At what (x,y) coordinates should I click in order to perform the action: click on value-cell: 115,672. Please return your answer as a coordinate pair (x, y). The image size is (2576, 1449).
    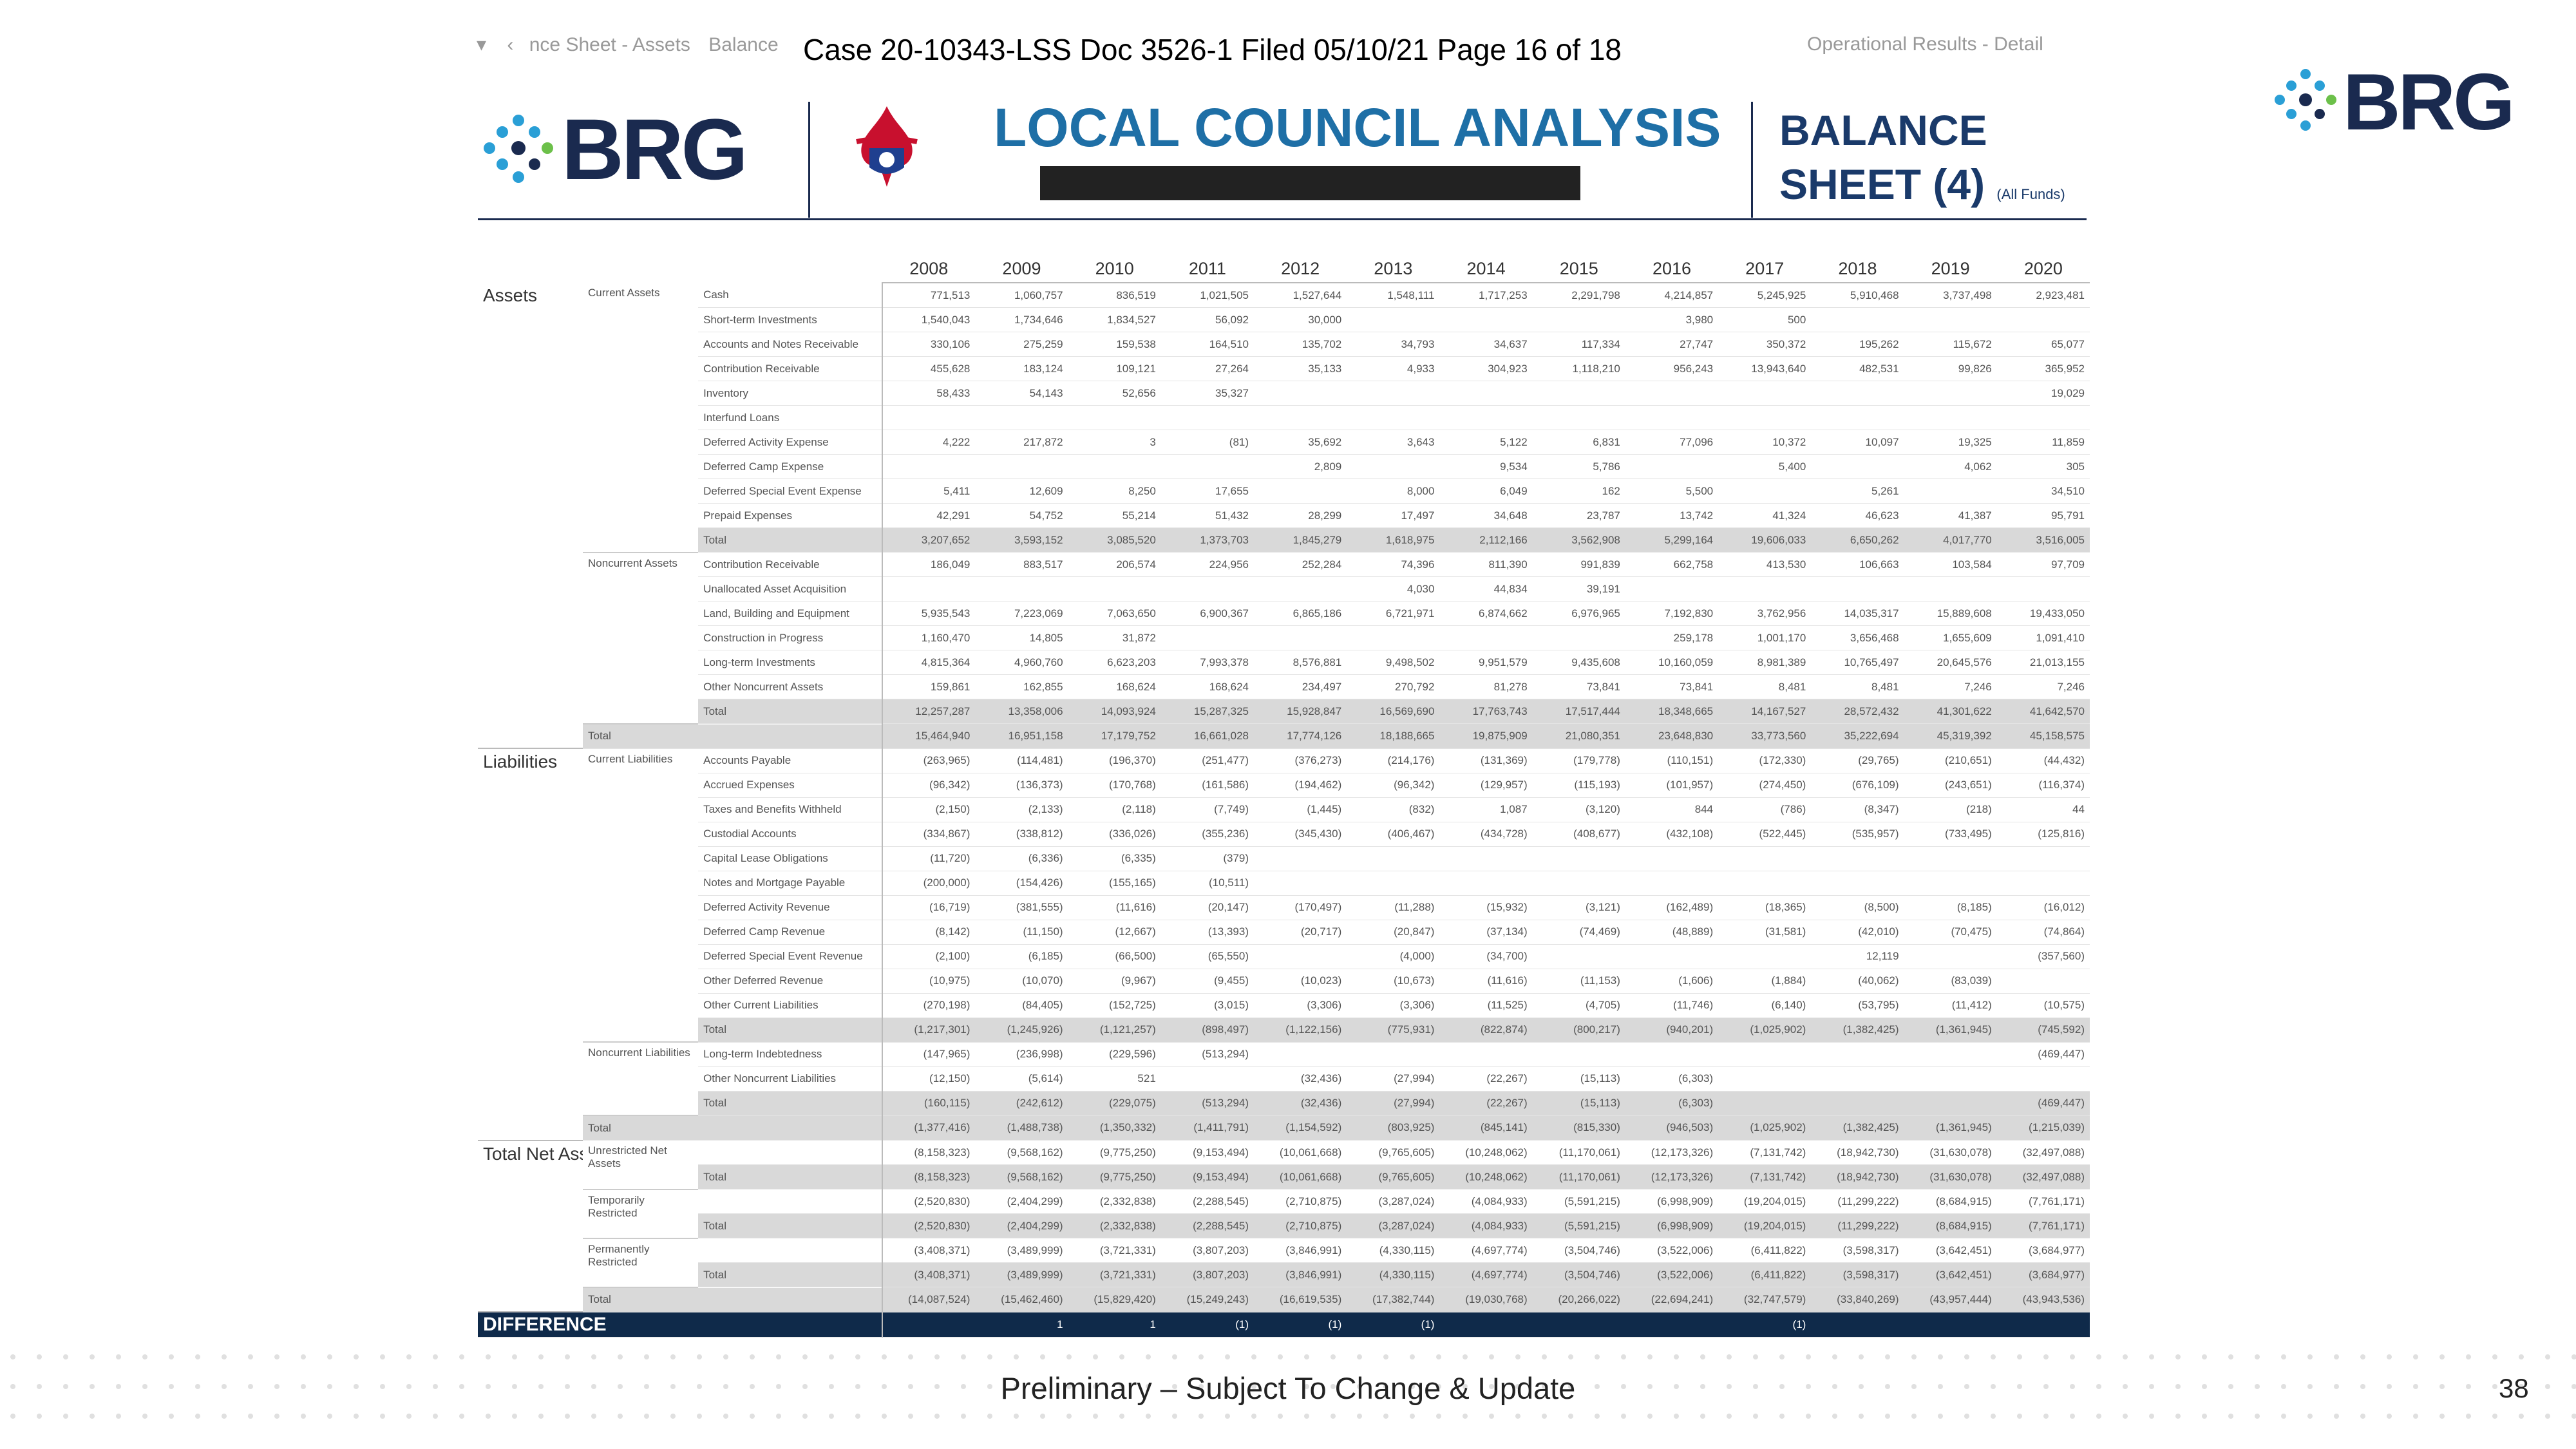
    Looking at the image, I should click on (1950, 345).